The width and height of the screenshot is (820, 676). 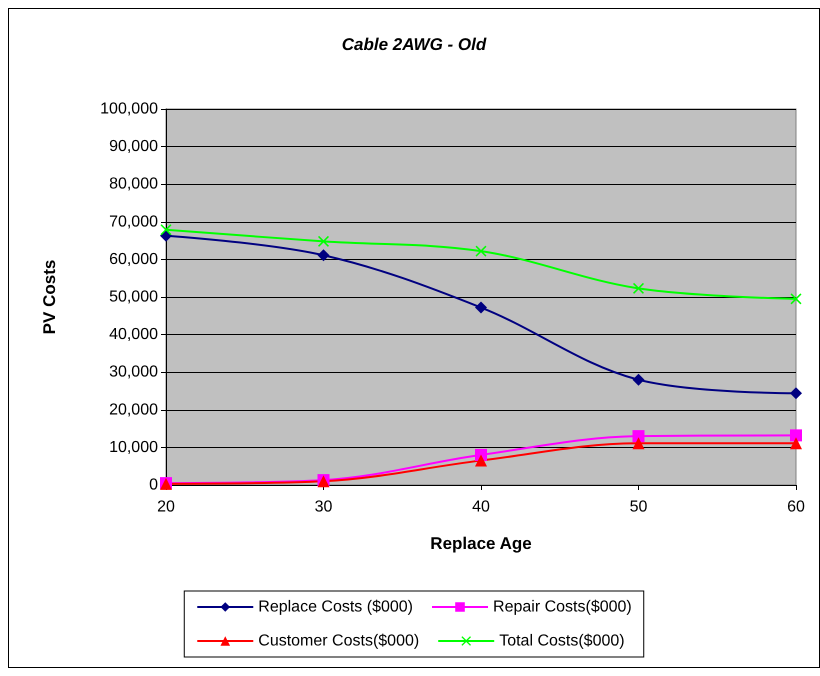 I want to click on y-tick-label: 40,000, so click(x=133, y=335).